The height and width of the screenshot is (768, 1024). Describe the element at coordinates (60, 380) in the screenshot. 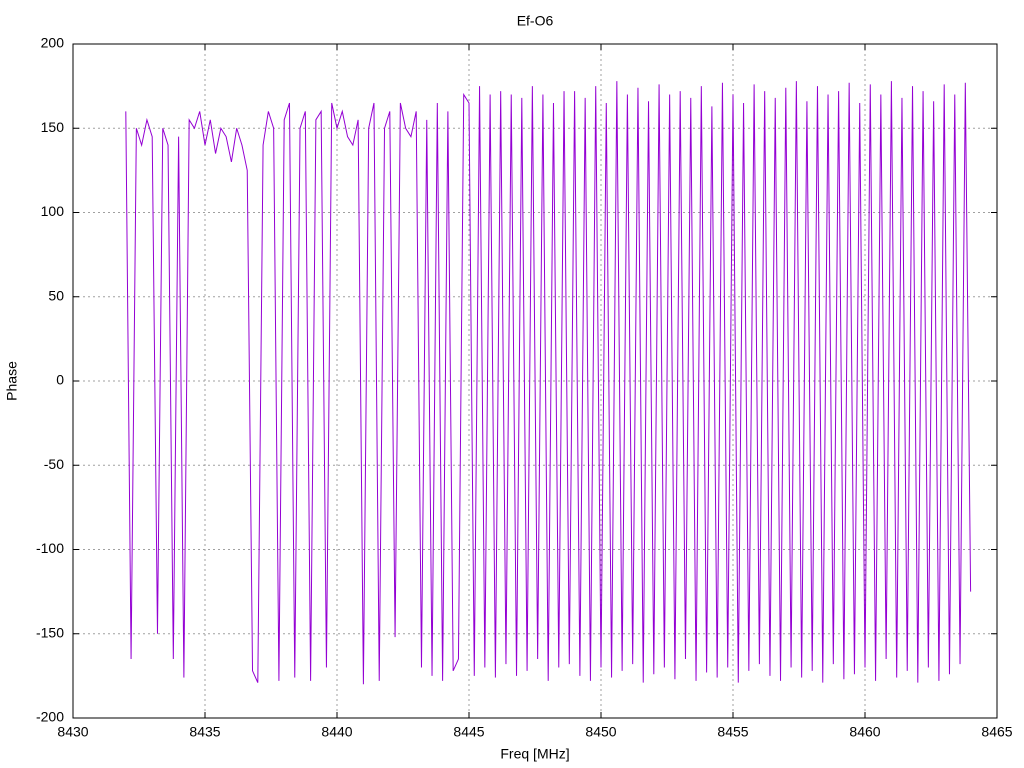

I see `y-tick-label: 0` at that location.